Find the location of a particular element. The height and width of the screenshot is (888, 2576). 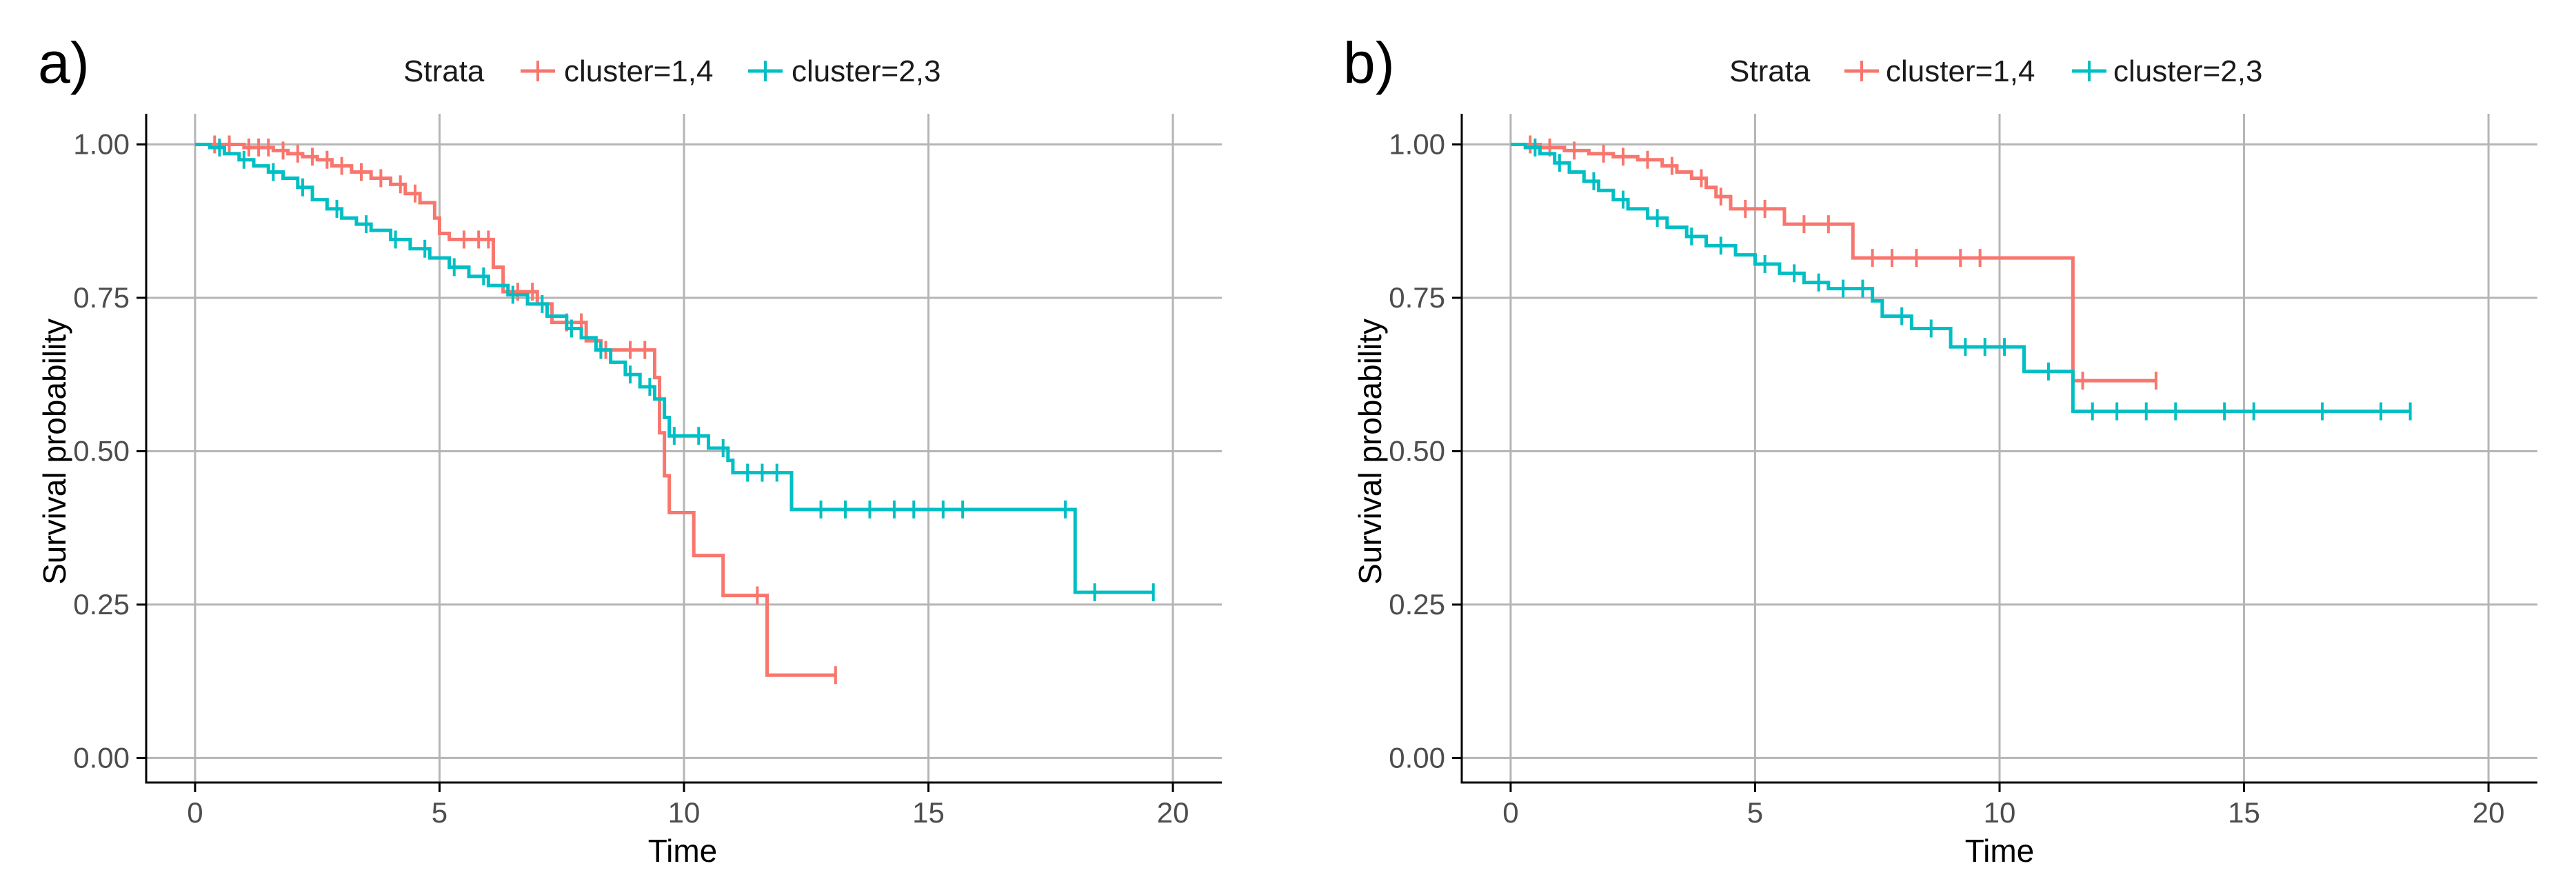

panel-b-x-tick-label-20: 20 is located at coordinates (2489, 812).